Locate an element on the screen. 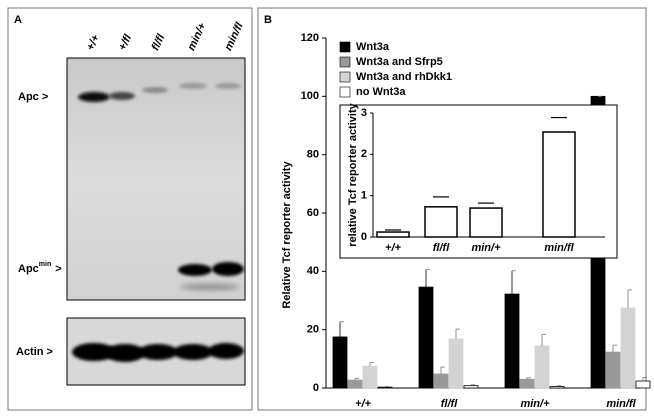 This screenshot has width=654, height=418. inset-y-tick-label: 3 is located at coordinates (364, 113).